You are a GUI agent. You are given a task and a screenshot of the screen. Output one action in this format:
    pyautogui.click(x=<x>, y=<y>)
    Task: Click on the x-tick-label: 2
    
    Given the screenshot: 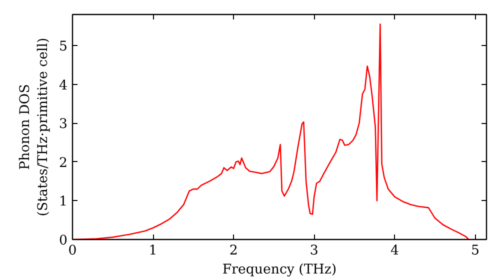 What is the action you would take?
    pyautogui.click(x=233, y=251)
    